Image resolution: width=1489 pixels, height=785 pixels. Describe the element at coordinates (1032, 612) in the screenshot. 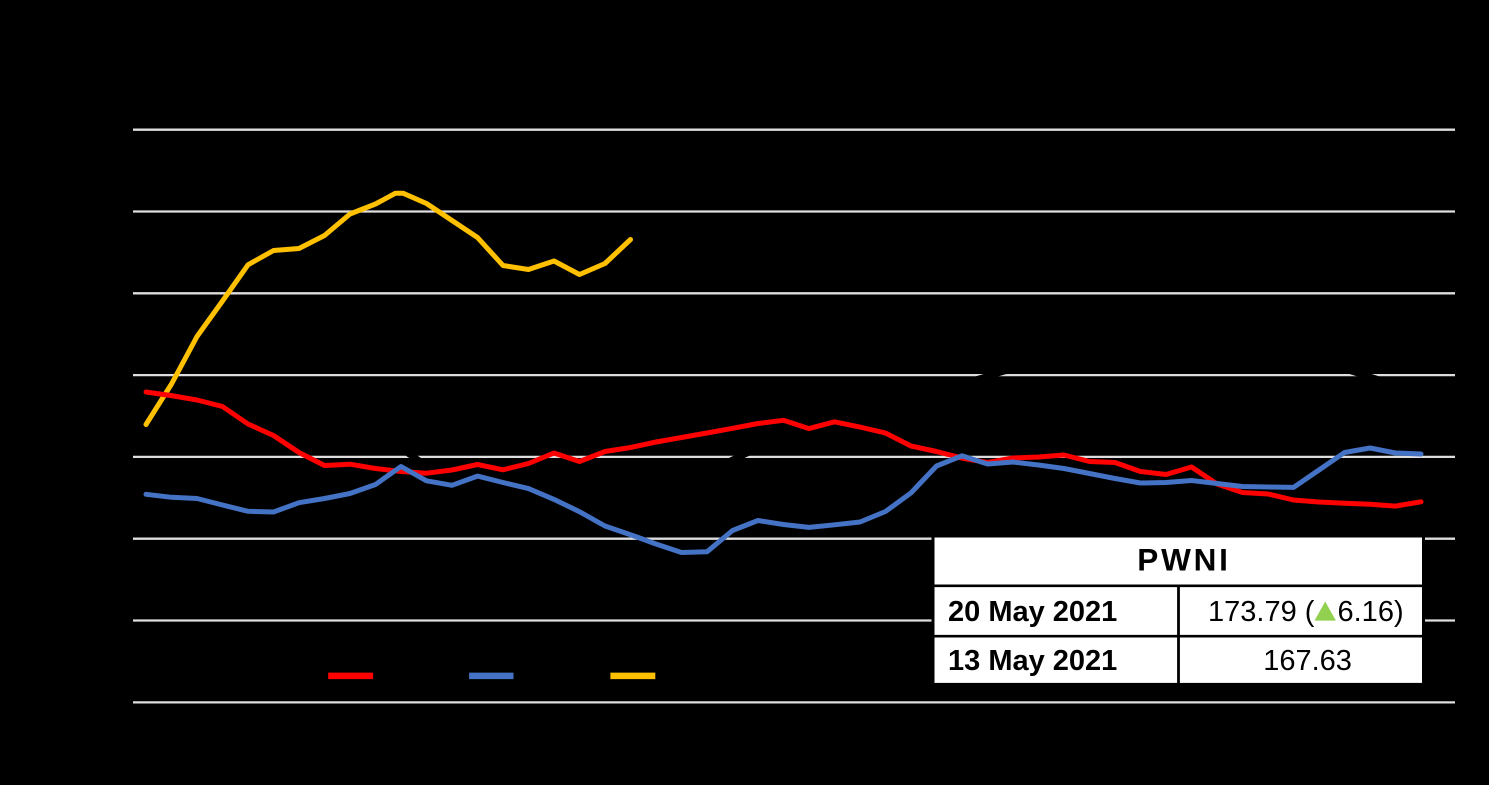

I see `svg-text: 20 May 2021` at that location.